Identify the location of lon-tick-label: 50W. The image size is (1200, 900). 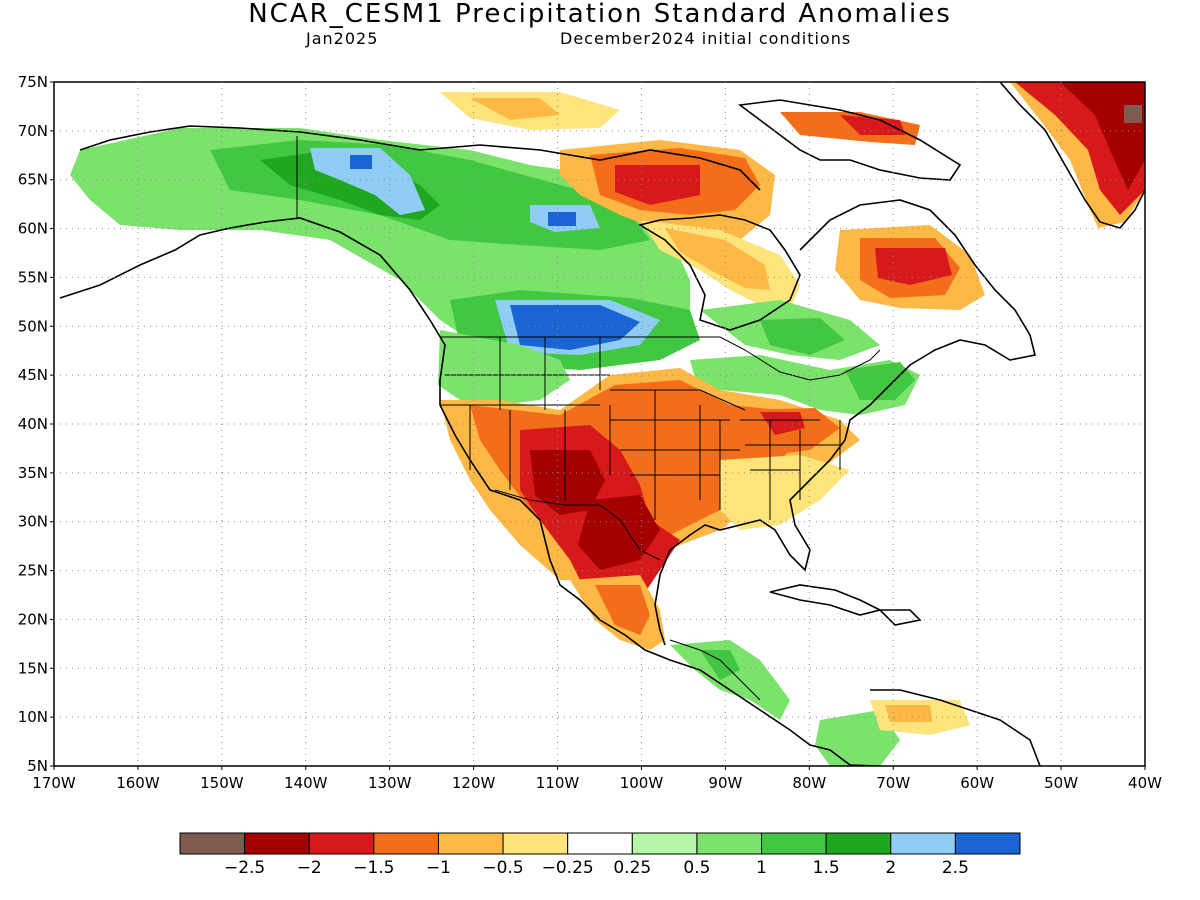
(1061, 783).